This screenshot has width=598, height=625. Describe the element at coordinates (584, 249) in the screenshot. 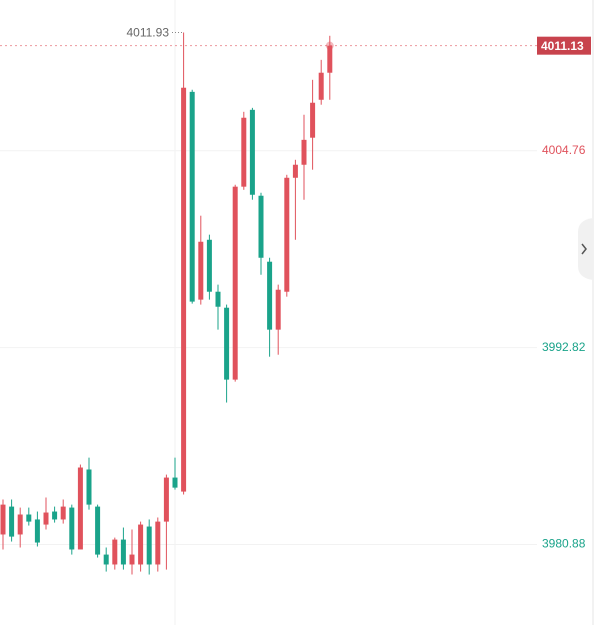

I see `expand-icon` at that location.